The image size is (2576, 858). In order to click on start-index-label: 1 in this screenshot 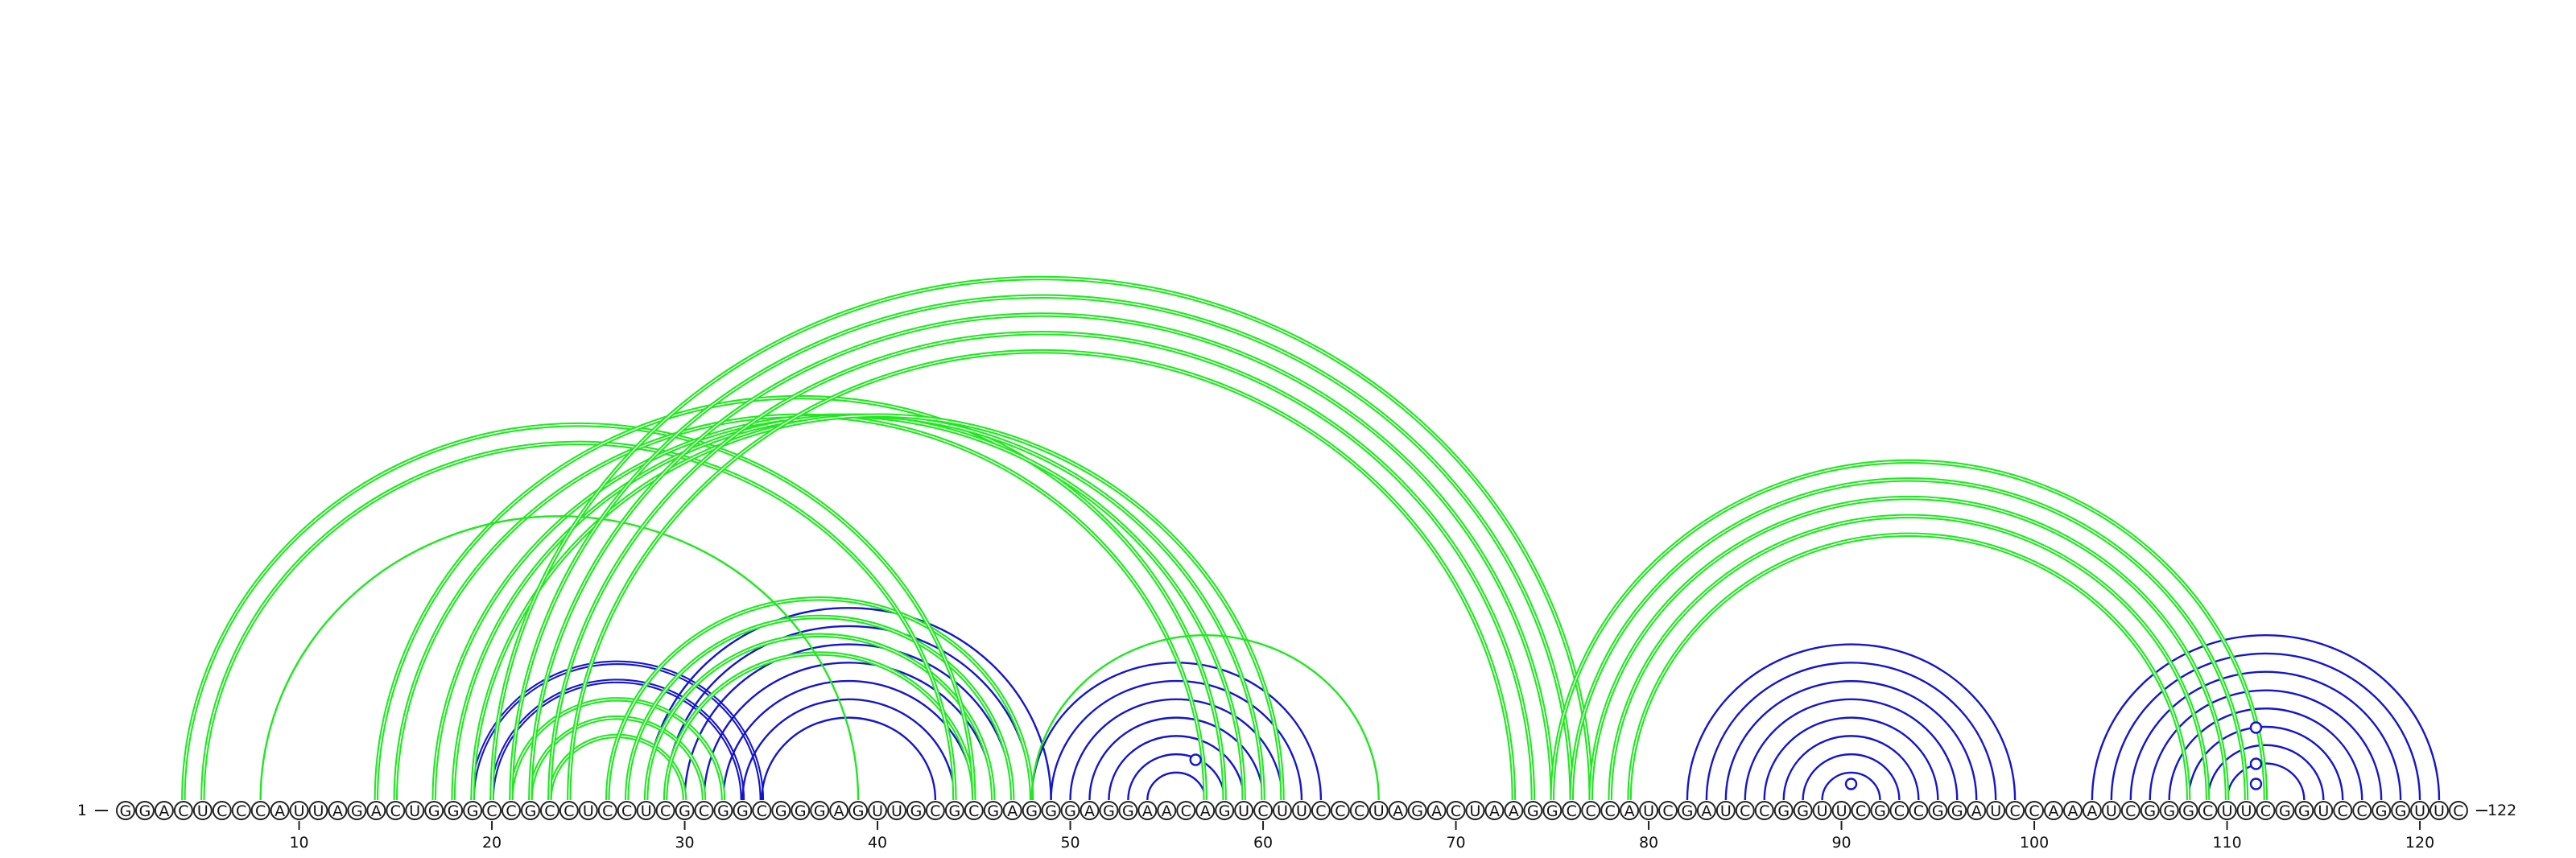, I will do `click(82, 811)`.